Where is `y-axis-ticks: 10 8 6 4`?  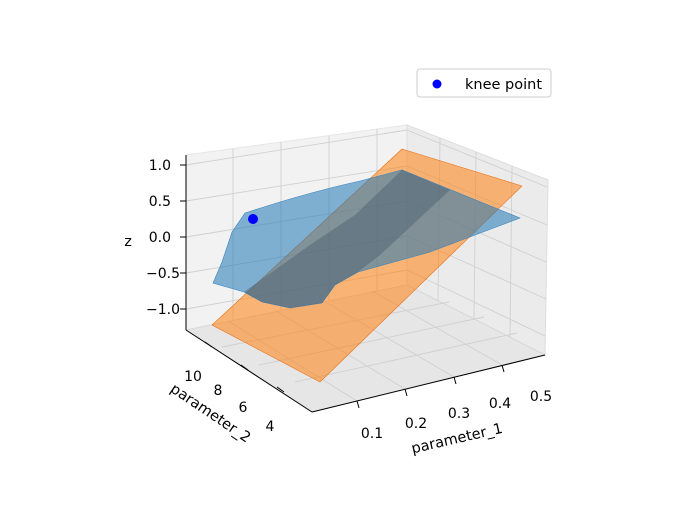
y-axis-ticks: 10 8 6 4 is located at coordinates (234, 388).